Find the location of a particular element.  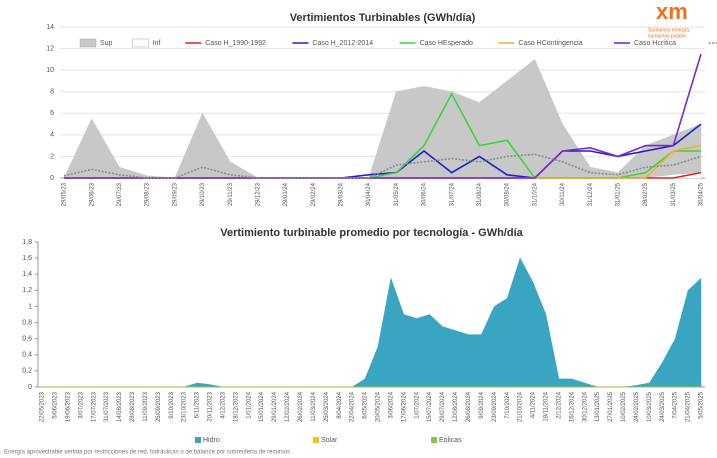

x-tick-label: 29/02/24 is located at coordinates (314, 194).